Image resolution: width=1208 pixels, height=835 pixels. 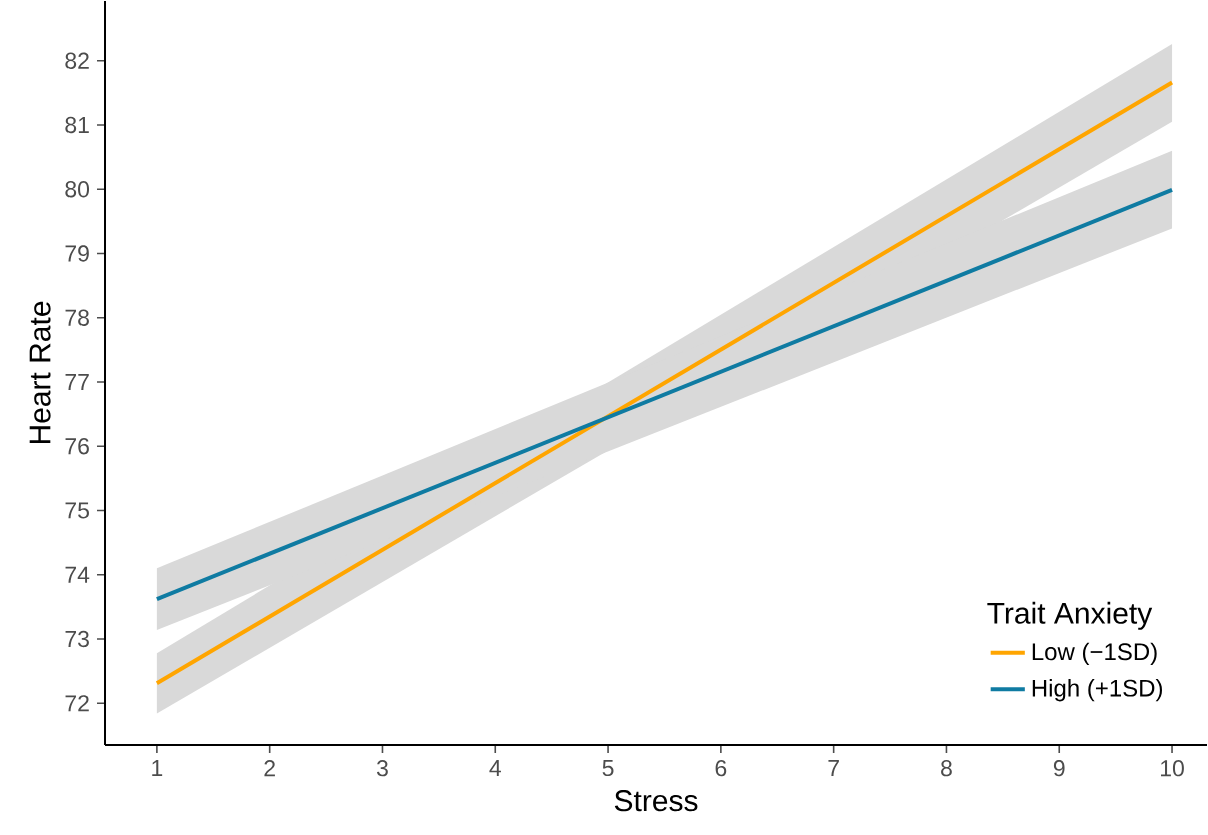 What do you see at coordinates (77, 446) in the screenshot?
I see `y-tick-label: 76` at bounding box center [77, 446].